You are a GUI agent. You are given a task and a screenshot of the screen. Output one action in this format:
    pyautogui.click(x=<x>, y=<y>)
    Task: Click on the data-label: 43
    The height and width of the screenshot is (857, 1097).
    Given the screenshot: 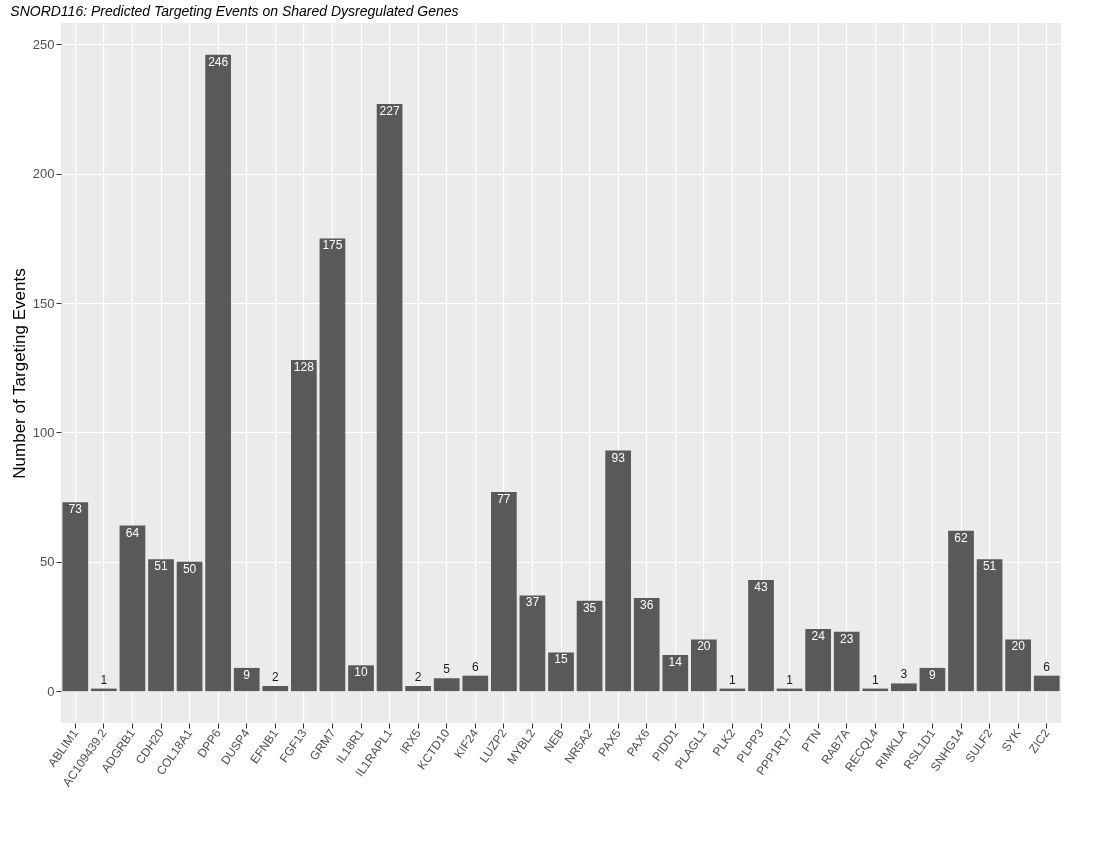 What is the action you would take?
    pyautogui.click(x=761, y=586)
    